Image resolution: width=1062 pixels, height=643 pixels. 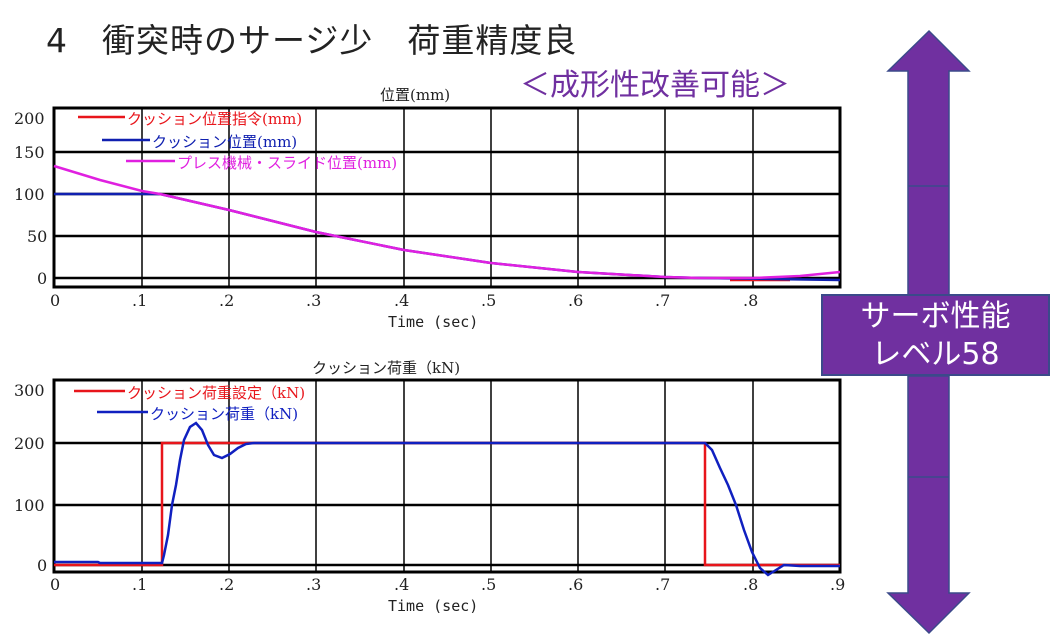 I want to click on servo-performance-box: サーボ性能 レベル58, so click(x=935, y=335).